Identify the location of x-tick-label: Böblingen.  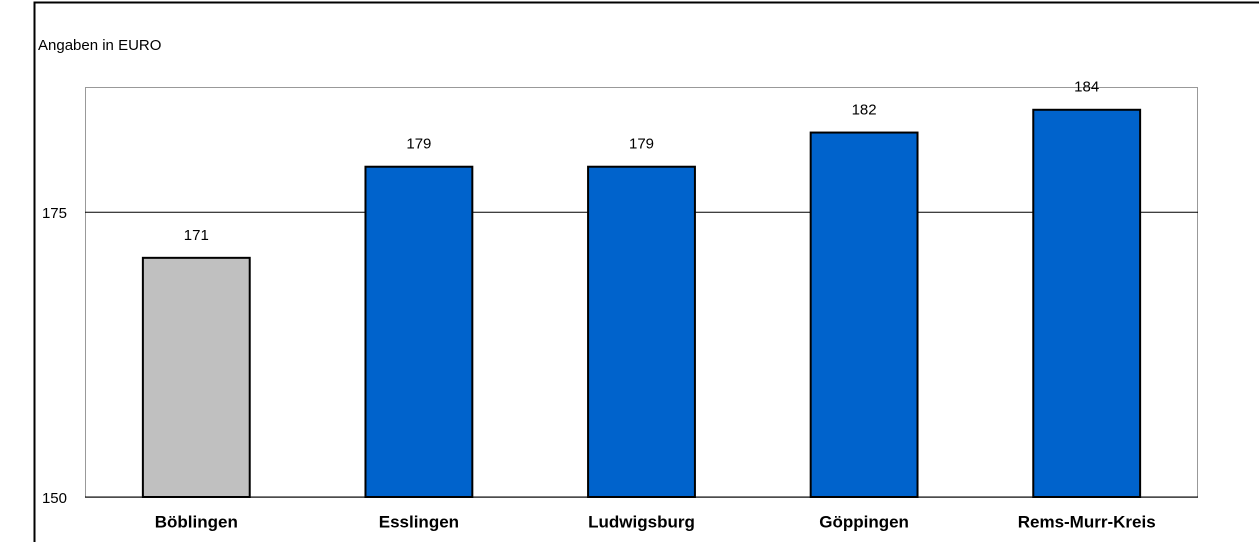
(196, 521).